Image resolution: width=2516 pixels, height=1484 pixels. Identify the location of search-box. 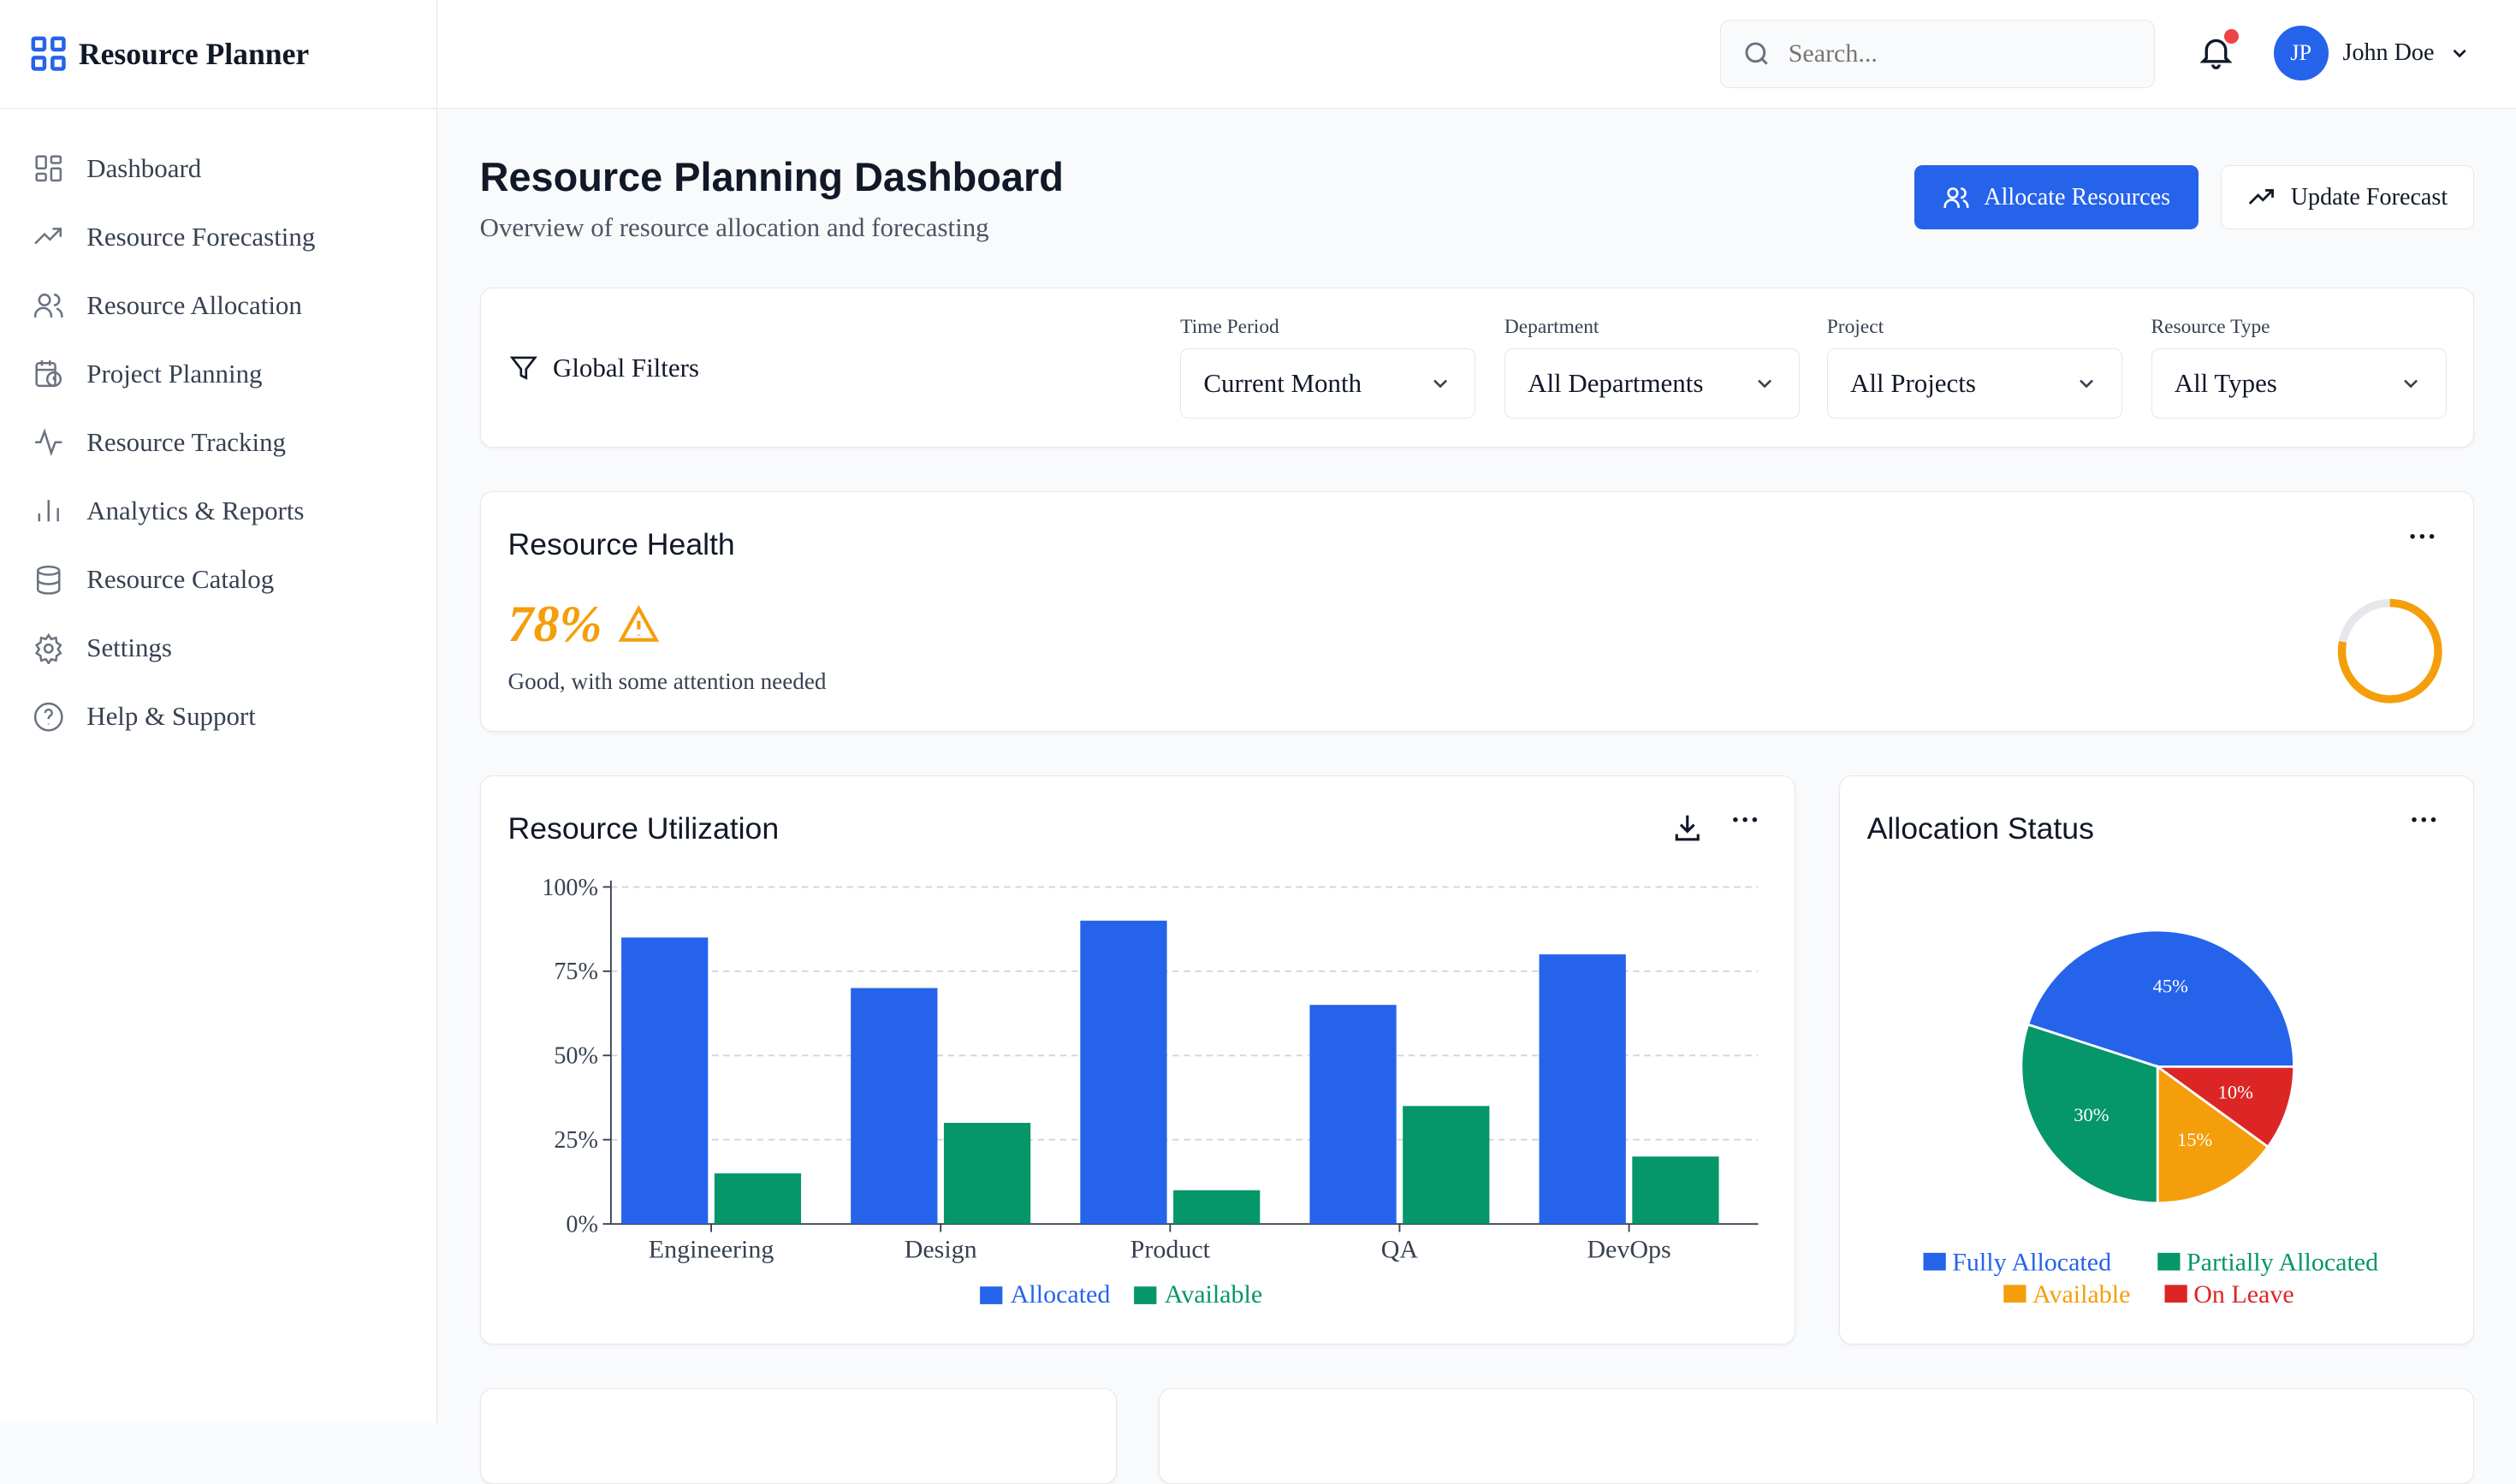
(1938, 54).